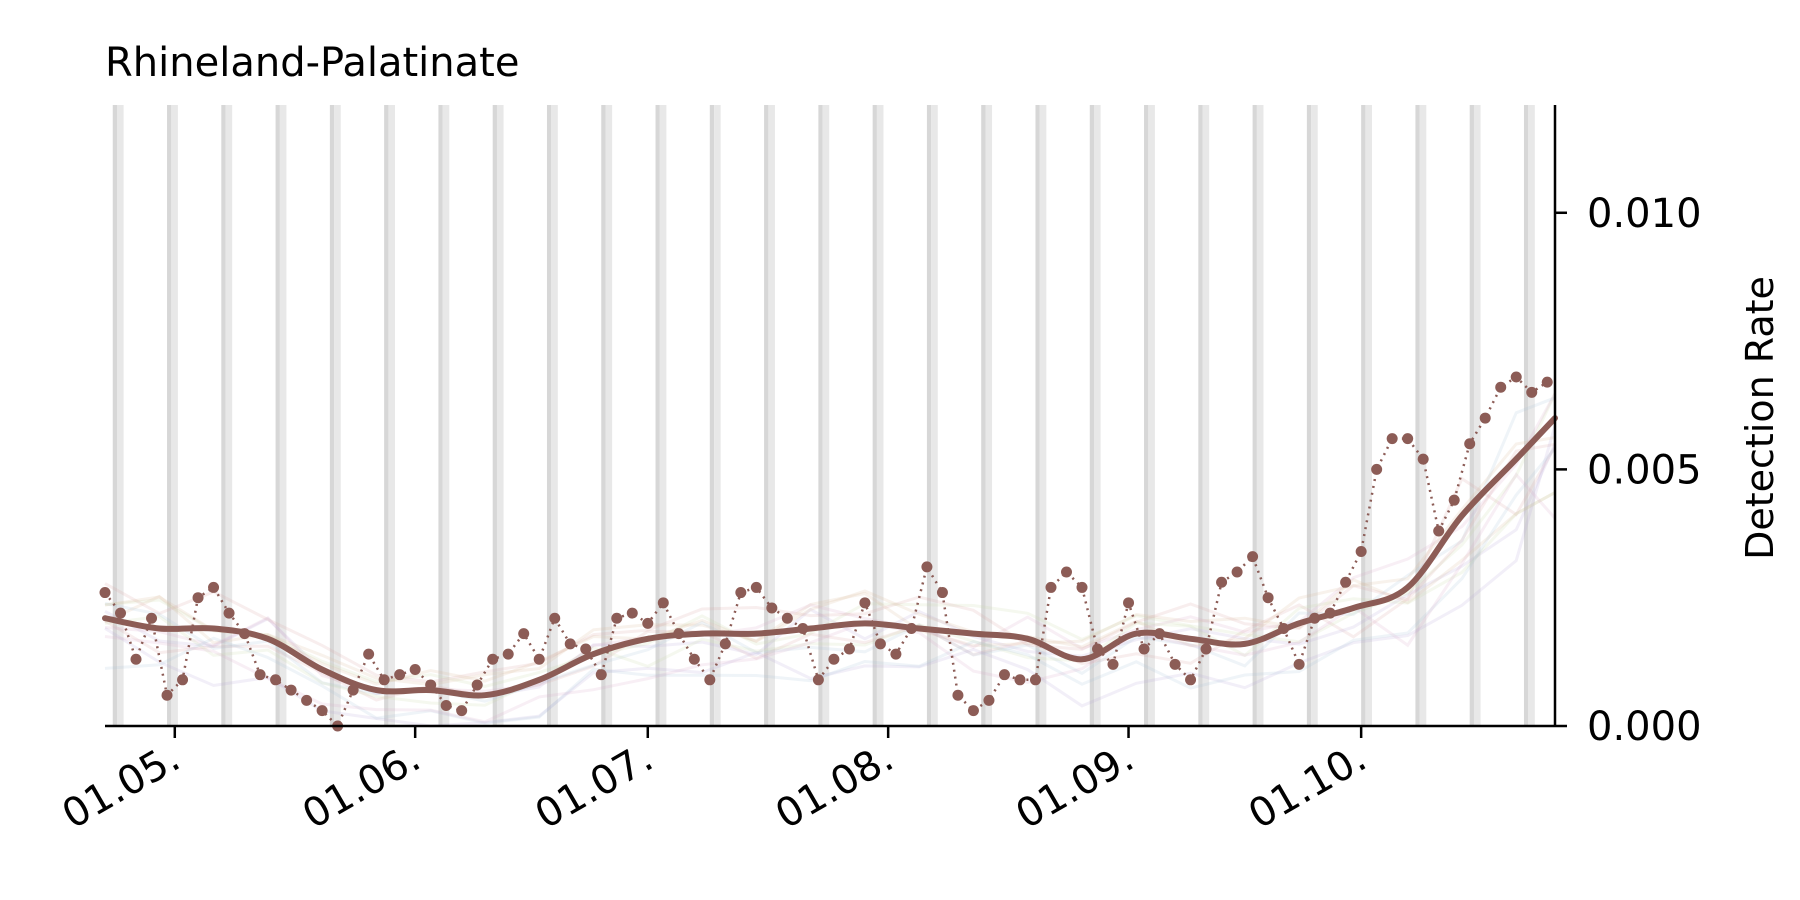  What do you see at coordinates (361, 786) in the screenshot?
I see `x-tick-label: 01.06.` at bounding box center [361, 786].